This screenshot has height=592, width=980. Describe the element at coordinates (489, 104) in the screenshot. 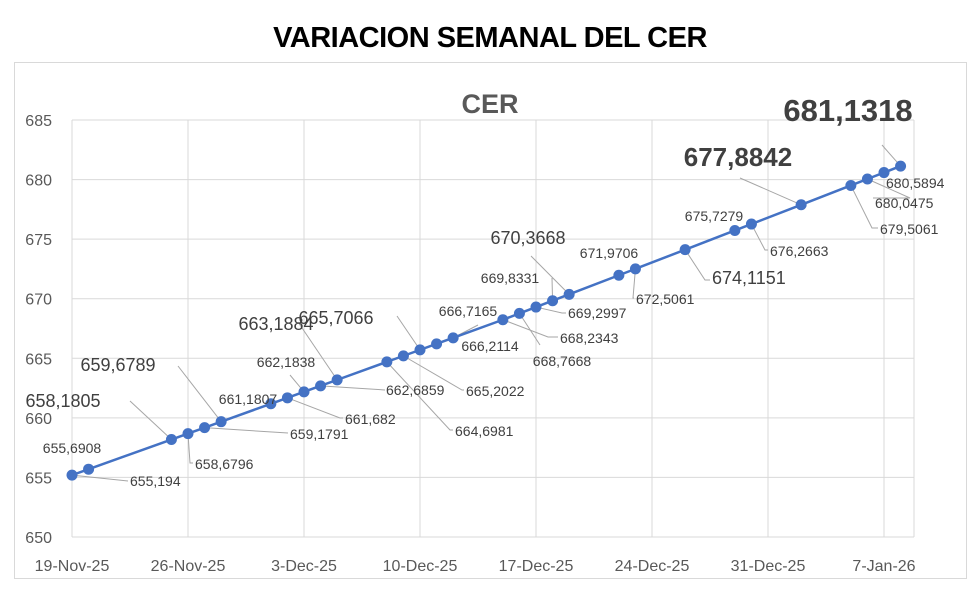

I see `chart-title: CER` at that location.